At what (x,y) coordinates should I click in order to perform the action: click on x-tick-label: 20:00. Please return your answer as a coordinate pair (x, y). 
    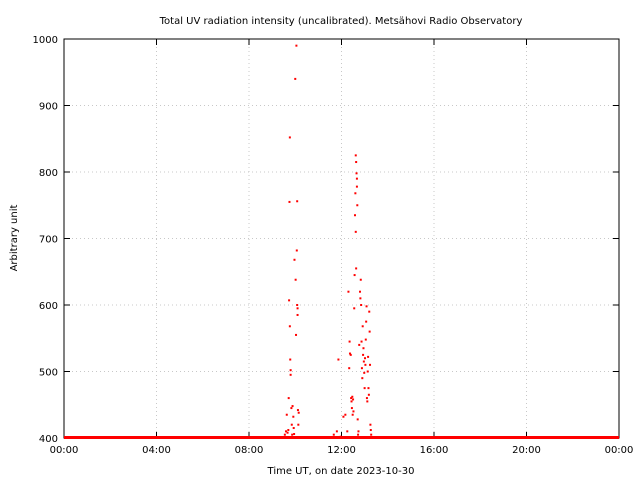
    Looking at the image, I should click on (526, 450).